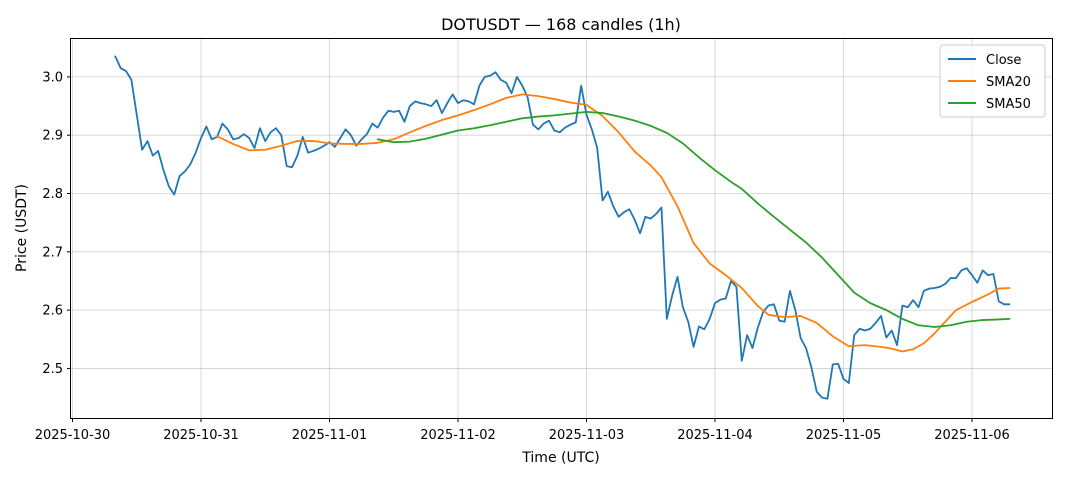  What do you see at coordinates (587, 435) in the screenshot?
I see `x-tick-label: 2025-11-03` at bounding box center [587, 435].